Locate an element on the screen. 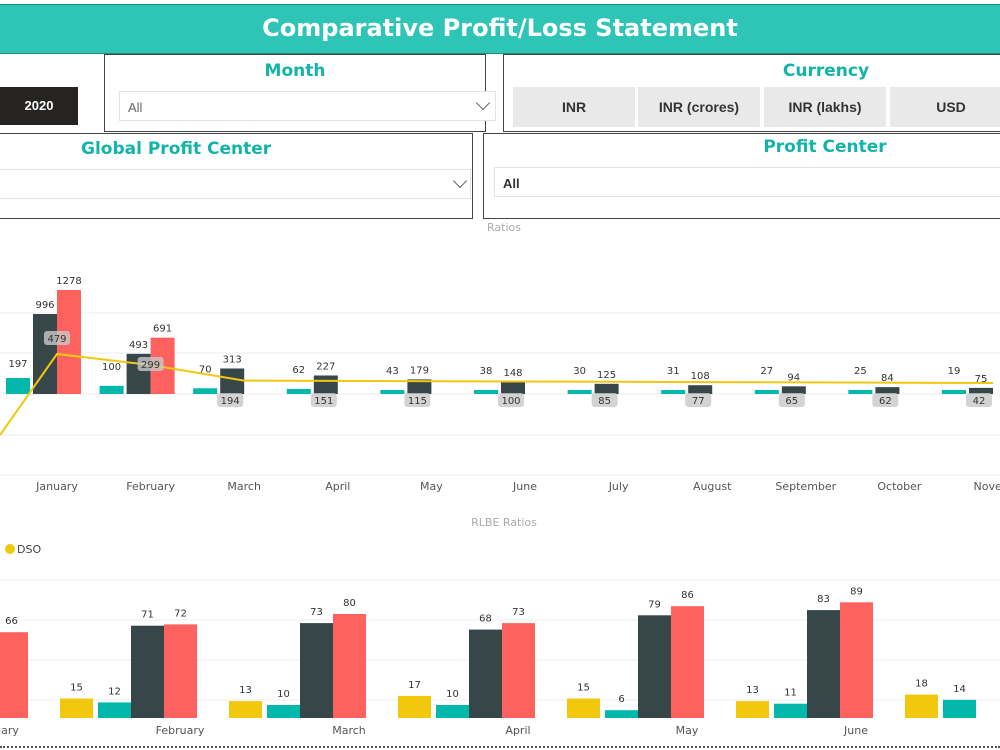  rlbe-x-label-4: May is located at coordinates (687, 730).